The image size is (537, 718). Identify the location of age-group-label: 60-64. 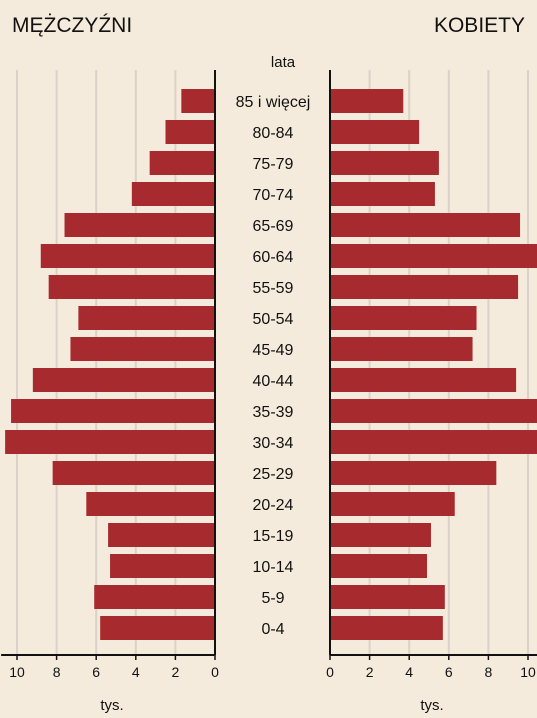
(273, 257).